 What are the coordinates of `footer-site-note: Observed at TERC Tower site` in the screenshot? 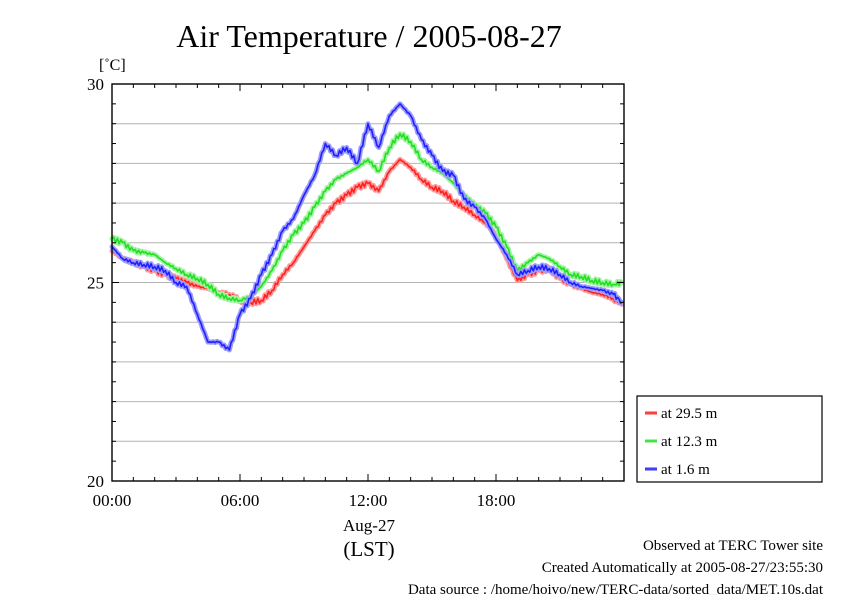 It's located at (733, 546).